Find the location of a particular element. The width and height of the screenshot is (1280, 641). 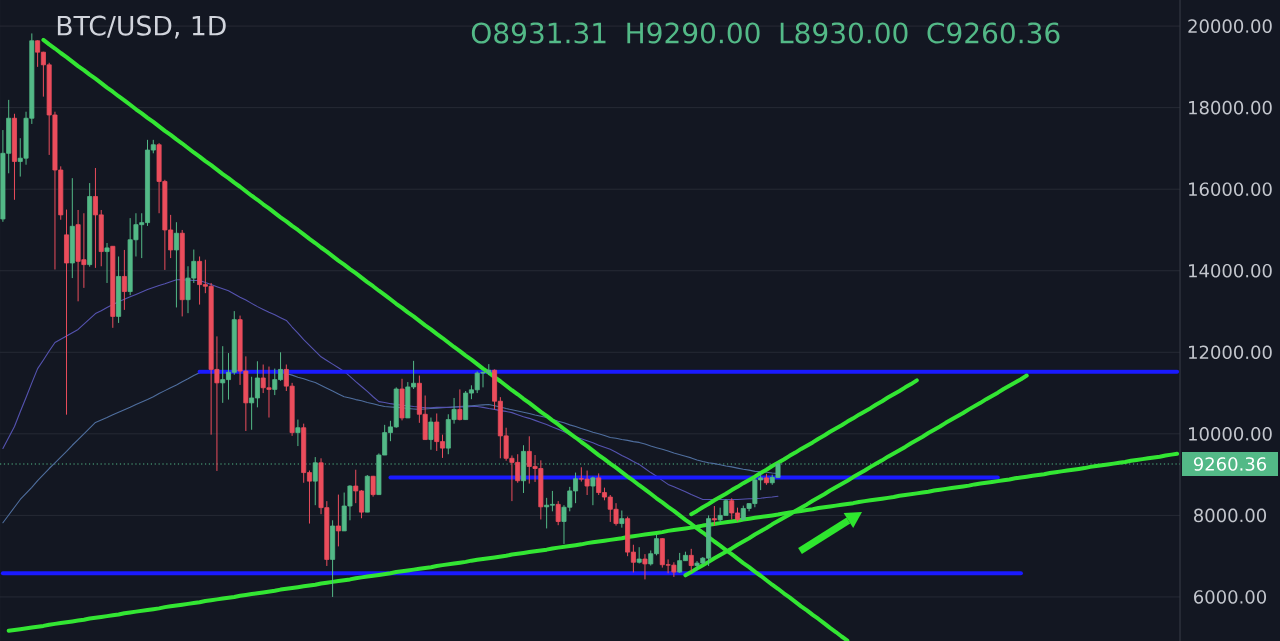

y-tick-label: 18000.00 is located at coordinates (1230, 107).